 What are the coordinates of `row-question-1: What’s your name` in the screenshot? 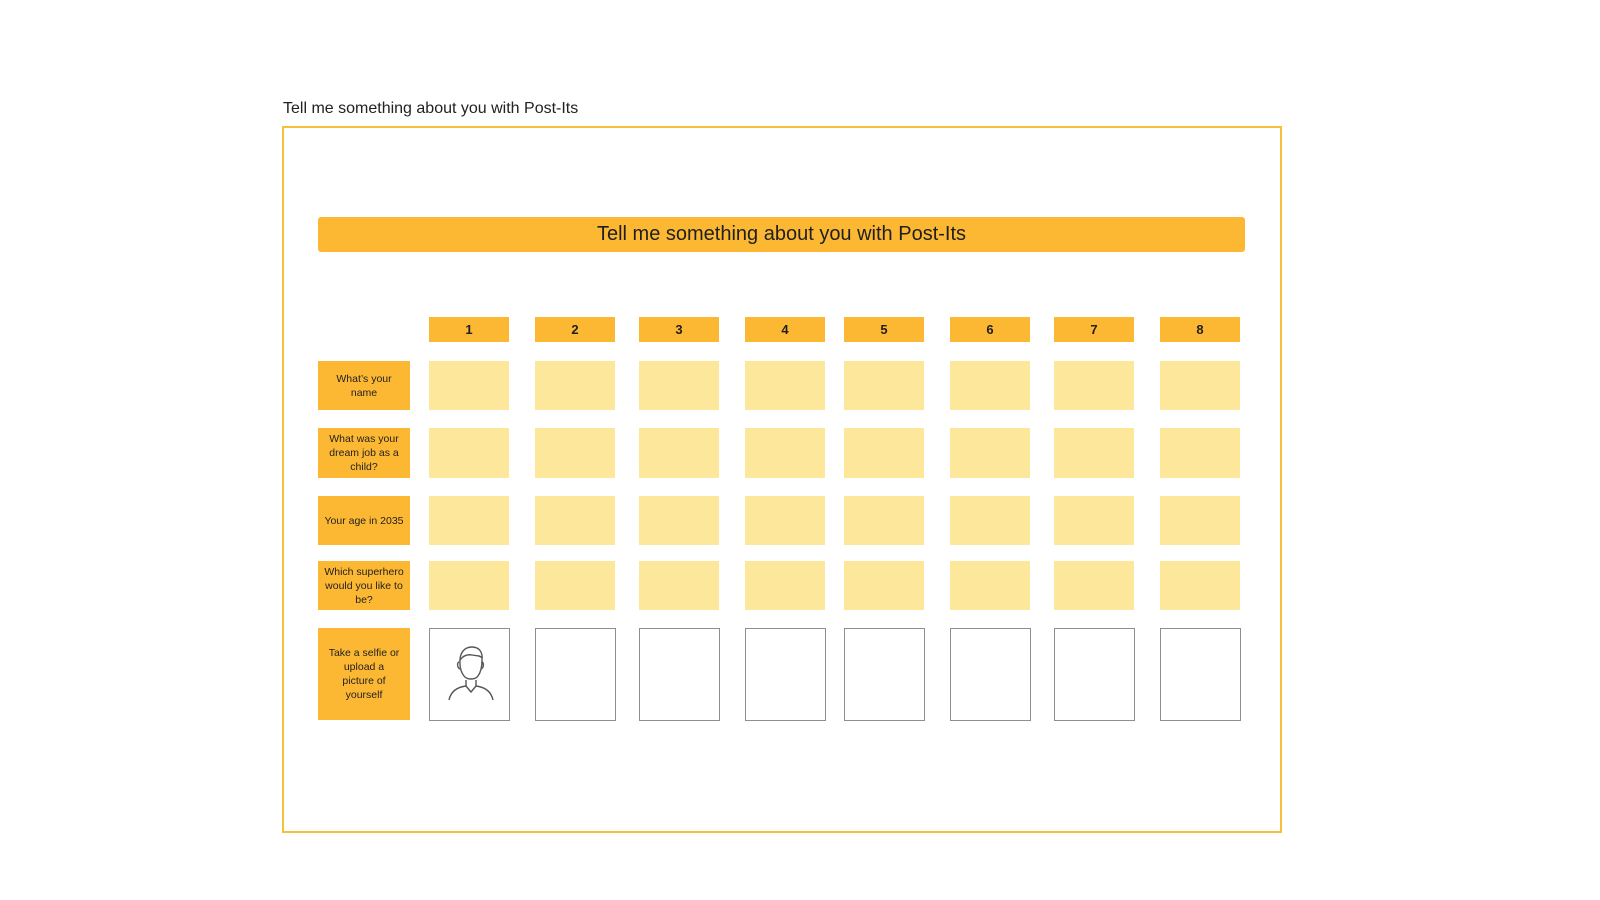 It's located at (364, 385).